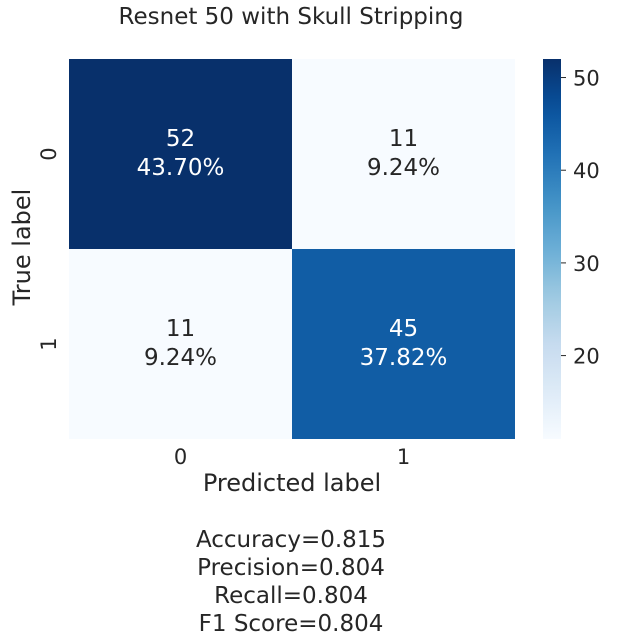  What do you see at coordinates (403, 329) in the screenshot?
I see `cell-count-1-1: 45` at bounding box center [403, 329].